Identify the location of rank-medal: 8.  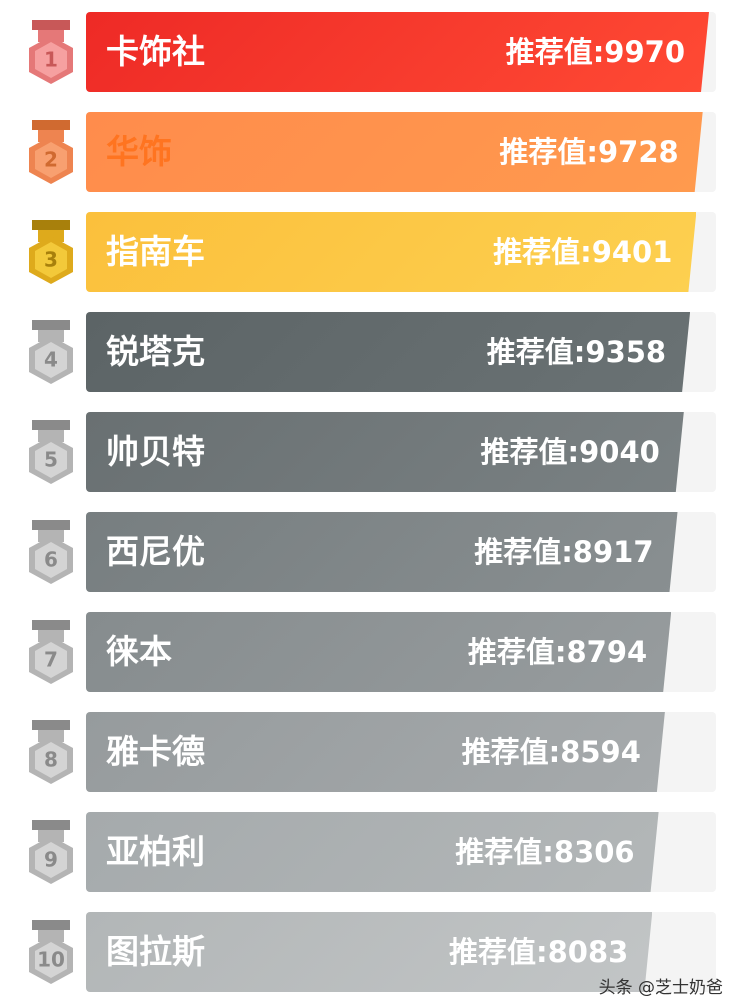
(51, 752).